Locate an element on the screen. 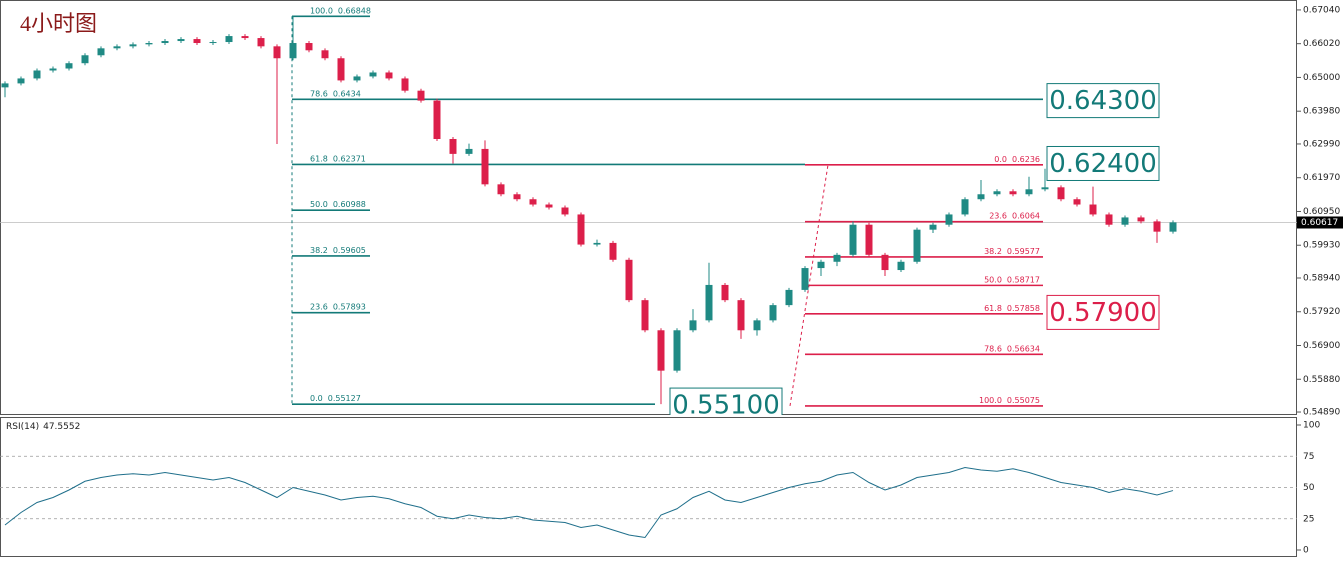 This screenshot has height=561, width=1343. rsi-tick-label: 50 is located at coordinates (1309, 488).